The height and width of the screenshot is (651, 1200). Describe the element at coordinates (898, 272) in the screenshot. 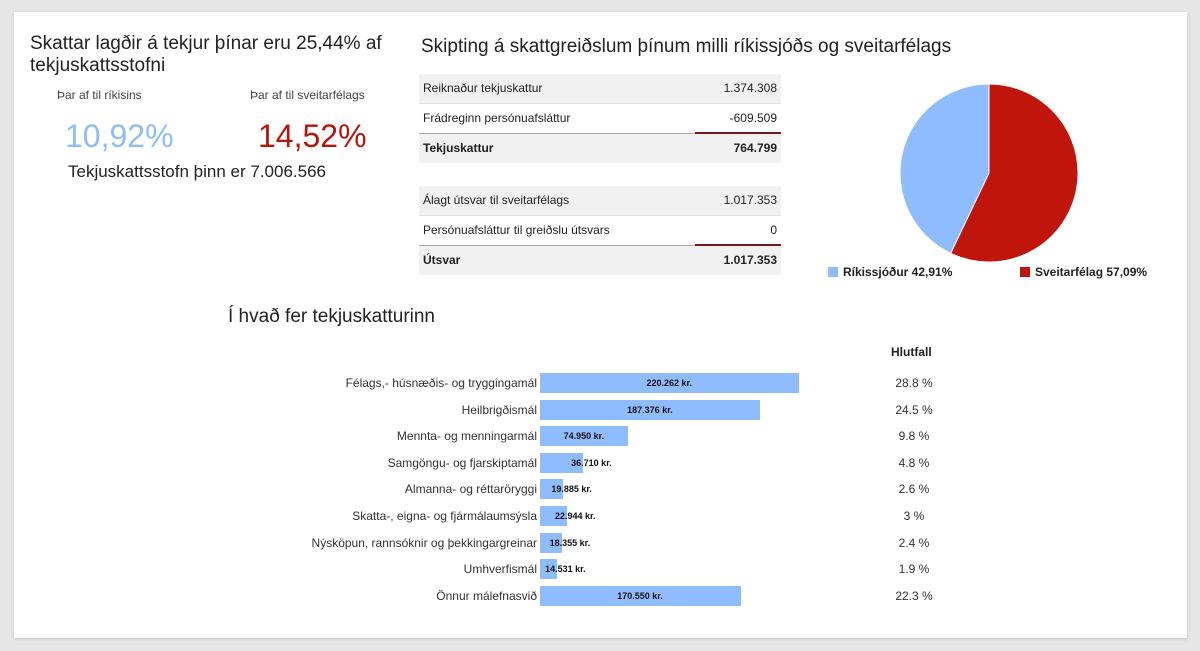

I see `legend-label: Ríkissjóður 42,91%` at that location.